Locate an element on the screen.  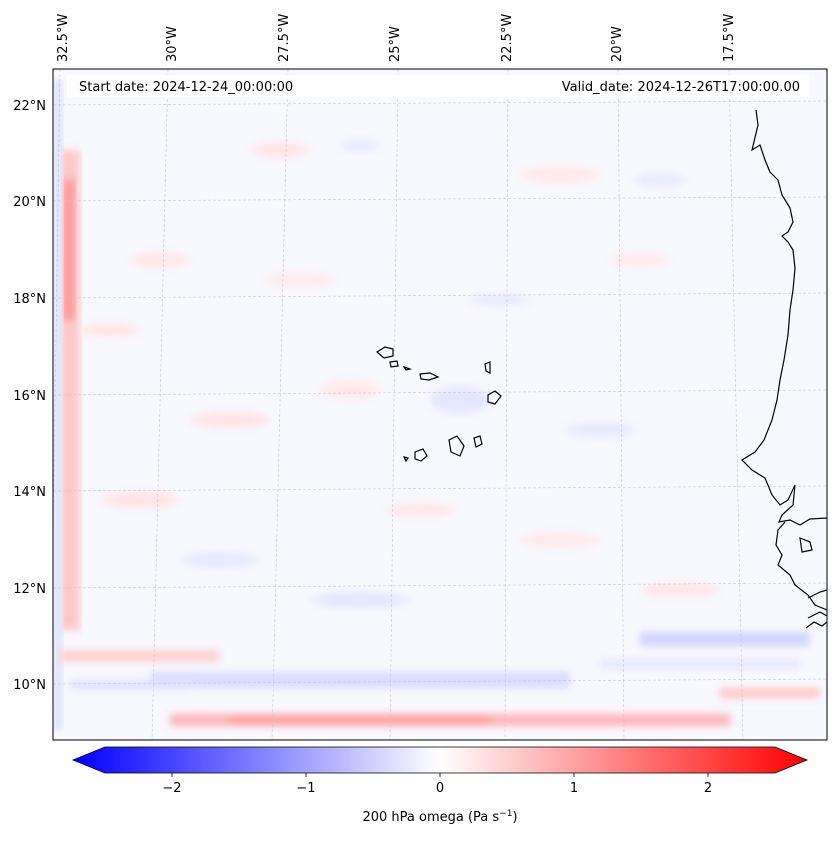
colorbar-ticks is located at coordinates (440, 775).